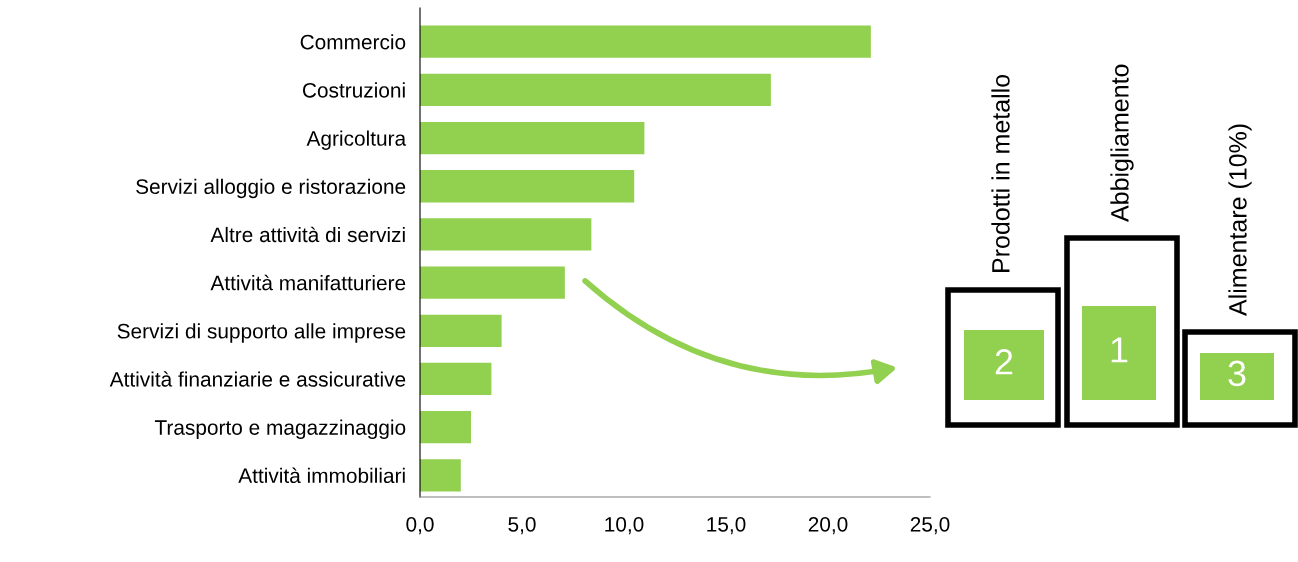  Describe the element at coordinates (261, 333) in the screenshot. I see `y-tick-label: Servizi di supporto alle imprese` at that location.